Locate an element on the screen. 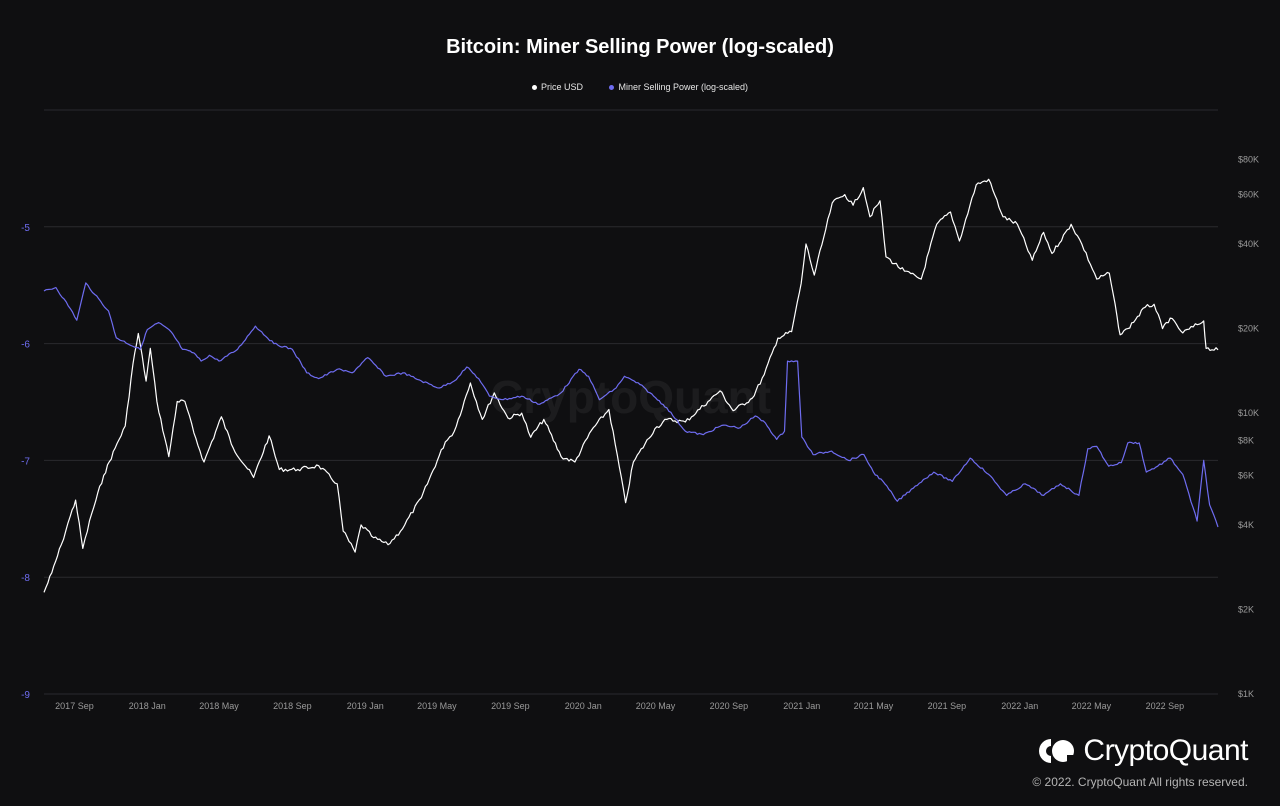  legend-item-miner-selling-power: Miner Selling Power (log-scaled) is located at coordinates (678, 87).